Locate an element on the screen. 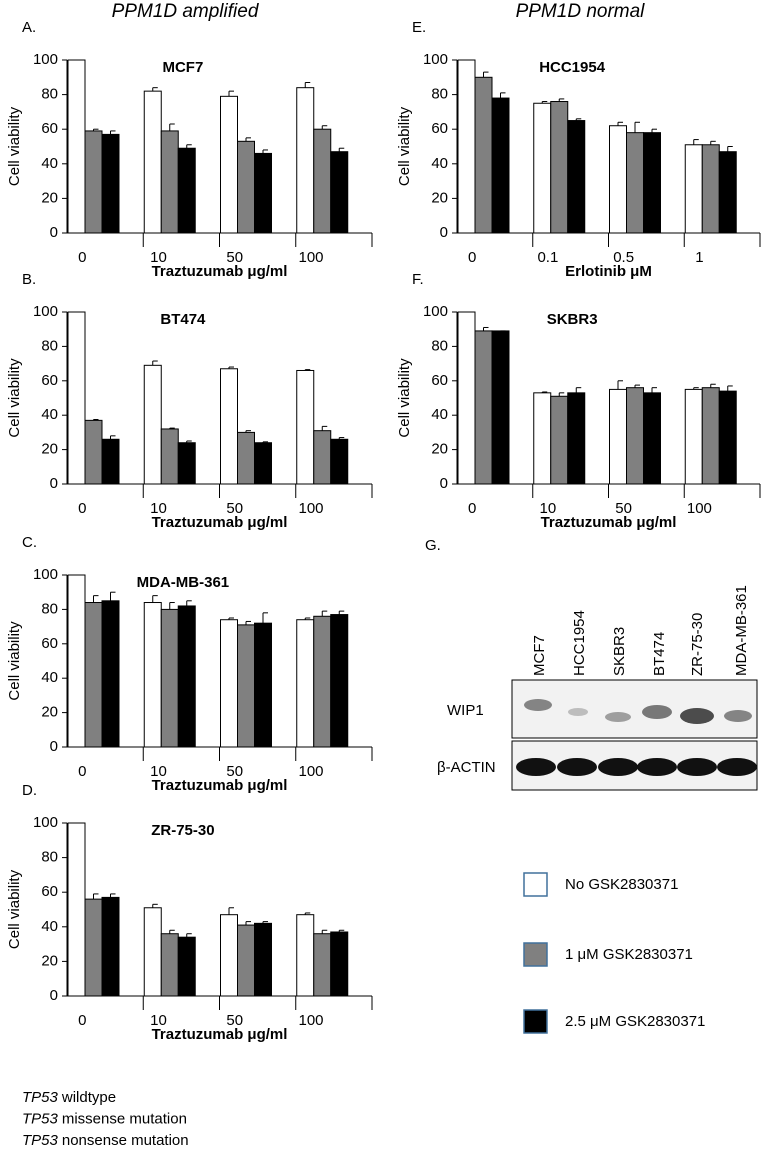 This screenshot has width=763, height=1155. chart-title: HCC1954 is located at coordinates (572, 67).